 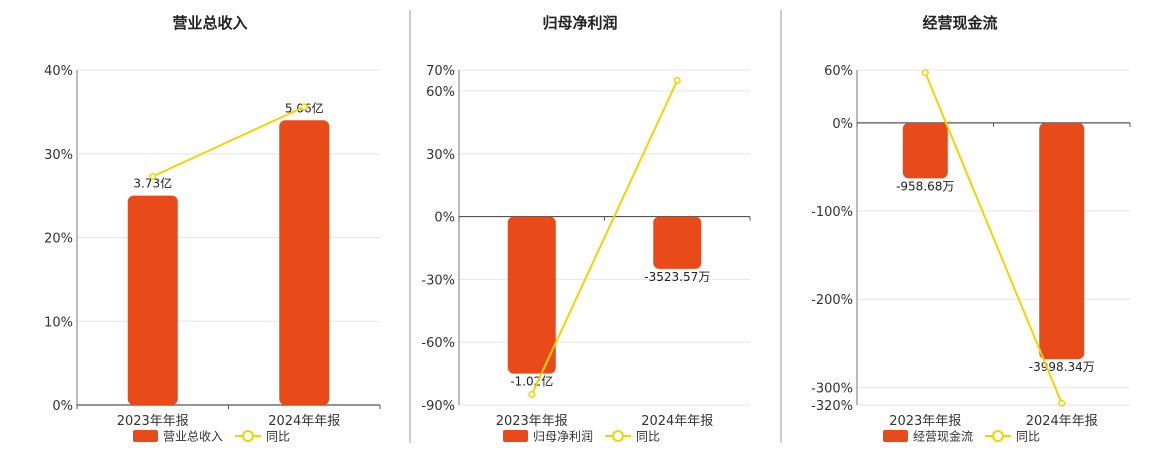 I want to click on legend: 归母净利润 同比, so click(x=581, y=437).